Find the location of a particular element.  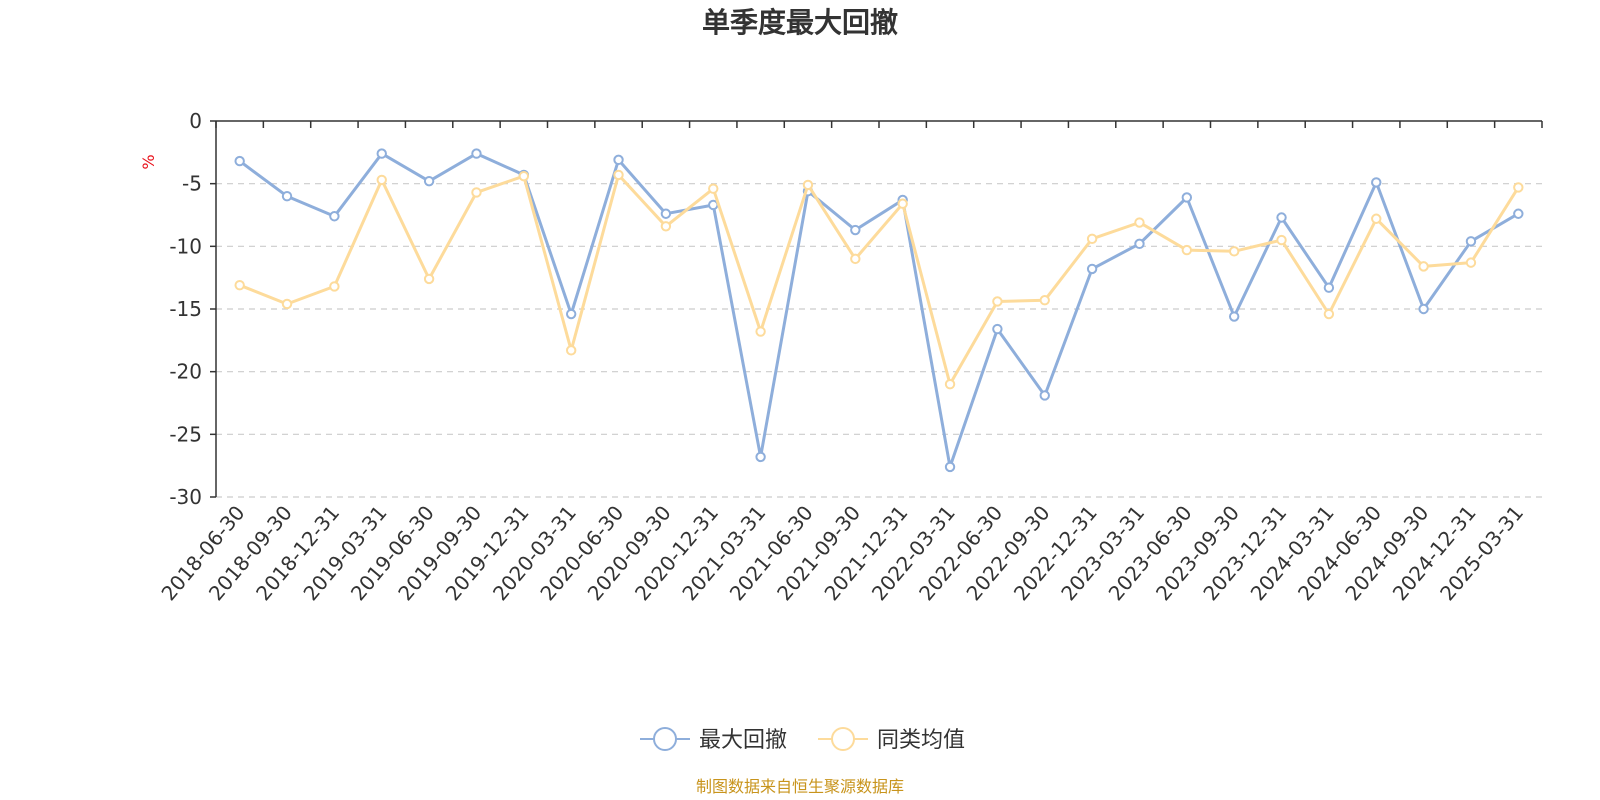

legend-item: 同类均值 is located at coordinates (891, 740).